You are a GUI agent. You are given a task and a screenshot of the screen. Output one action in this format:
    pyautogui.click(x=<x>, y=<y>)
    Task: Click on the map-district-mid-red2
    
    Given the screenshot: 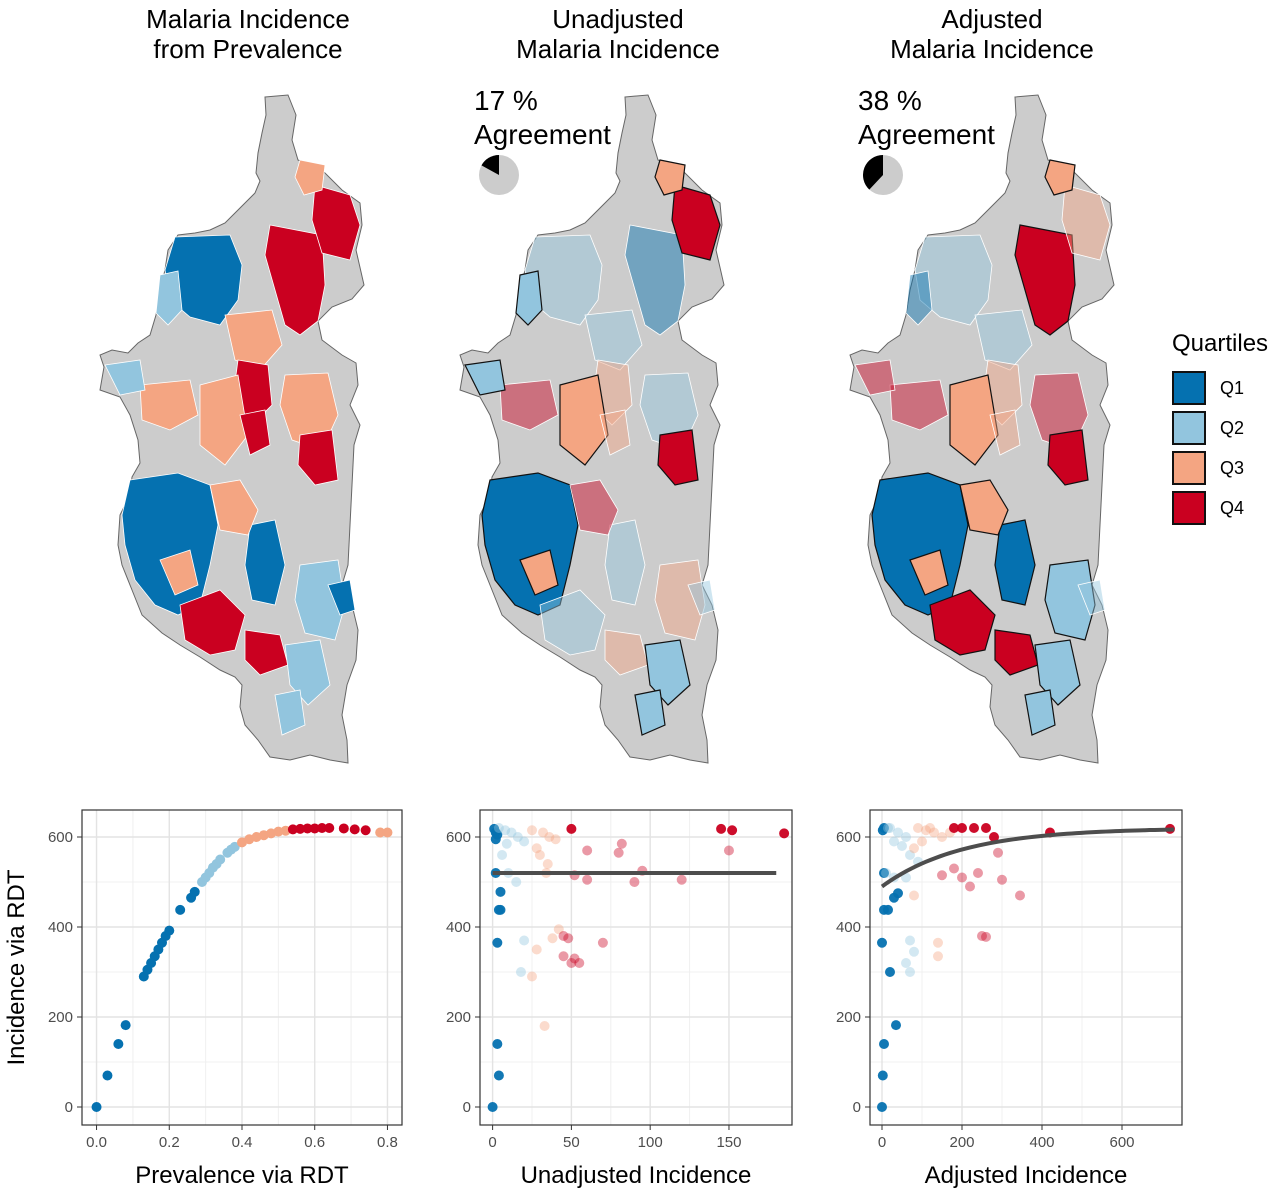 What is the action you would take?
    pyautogui.click(x=615, y=432)
    